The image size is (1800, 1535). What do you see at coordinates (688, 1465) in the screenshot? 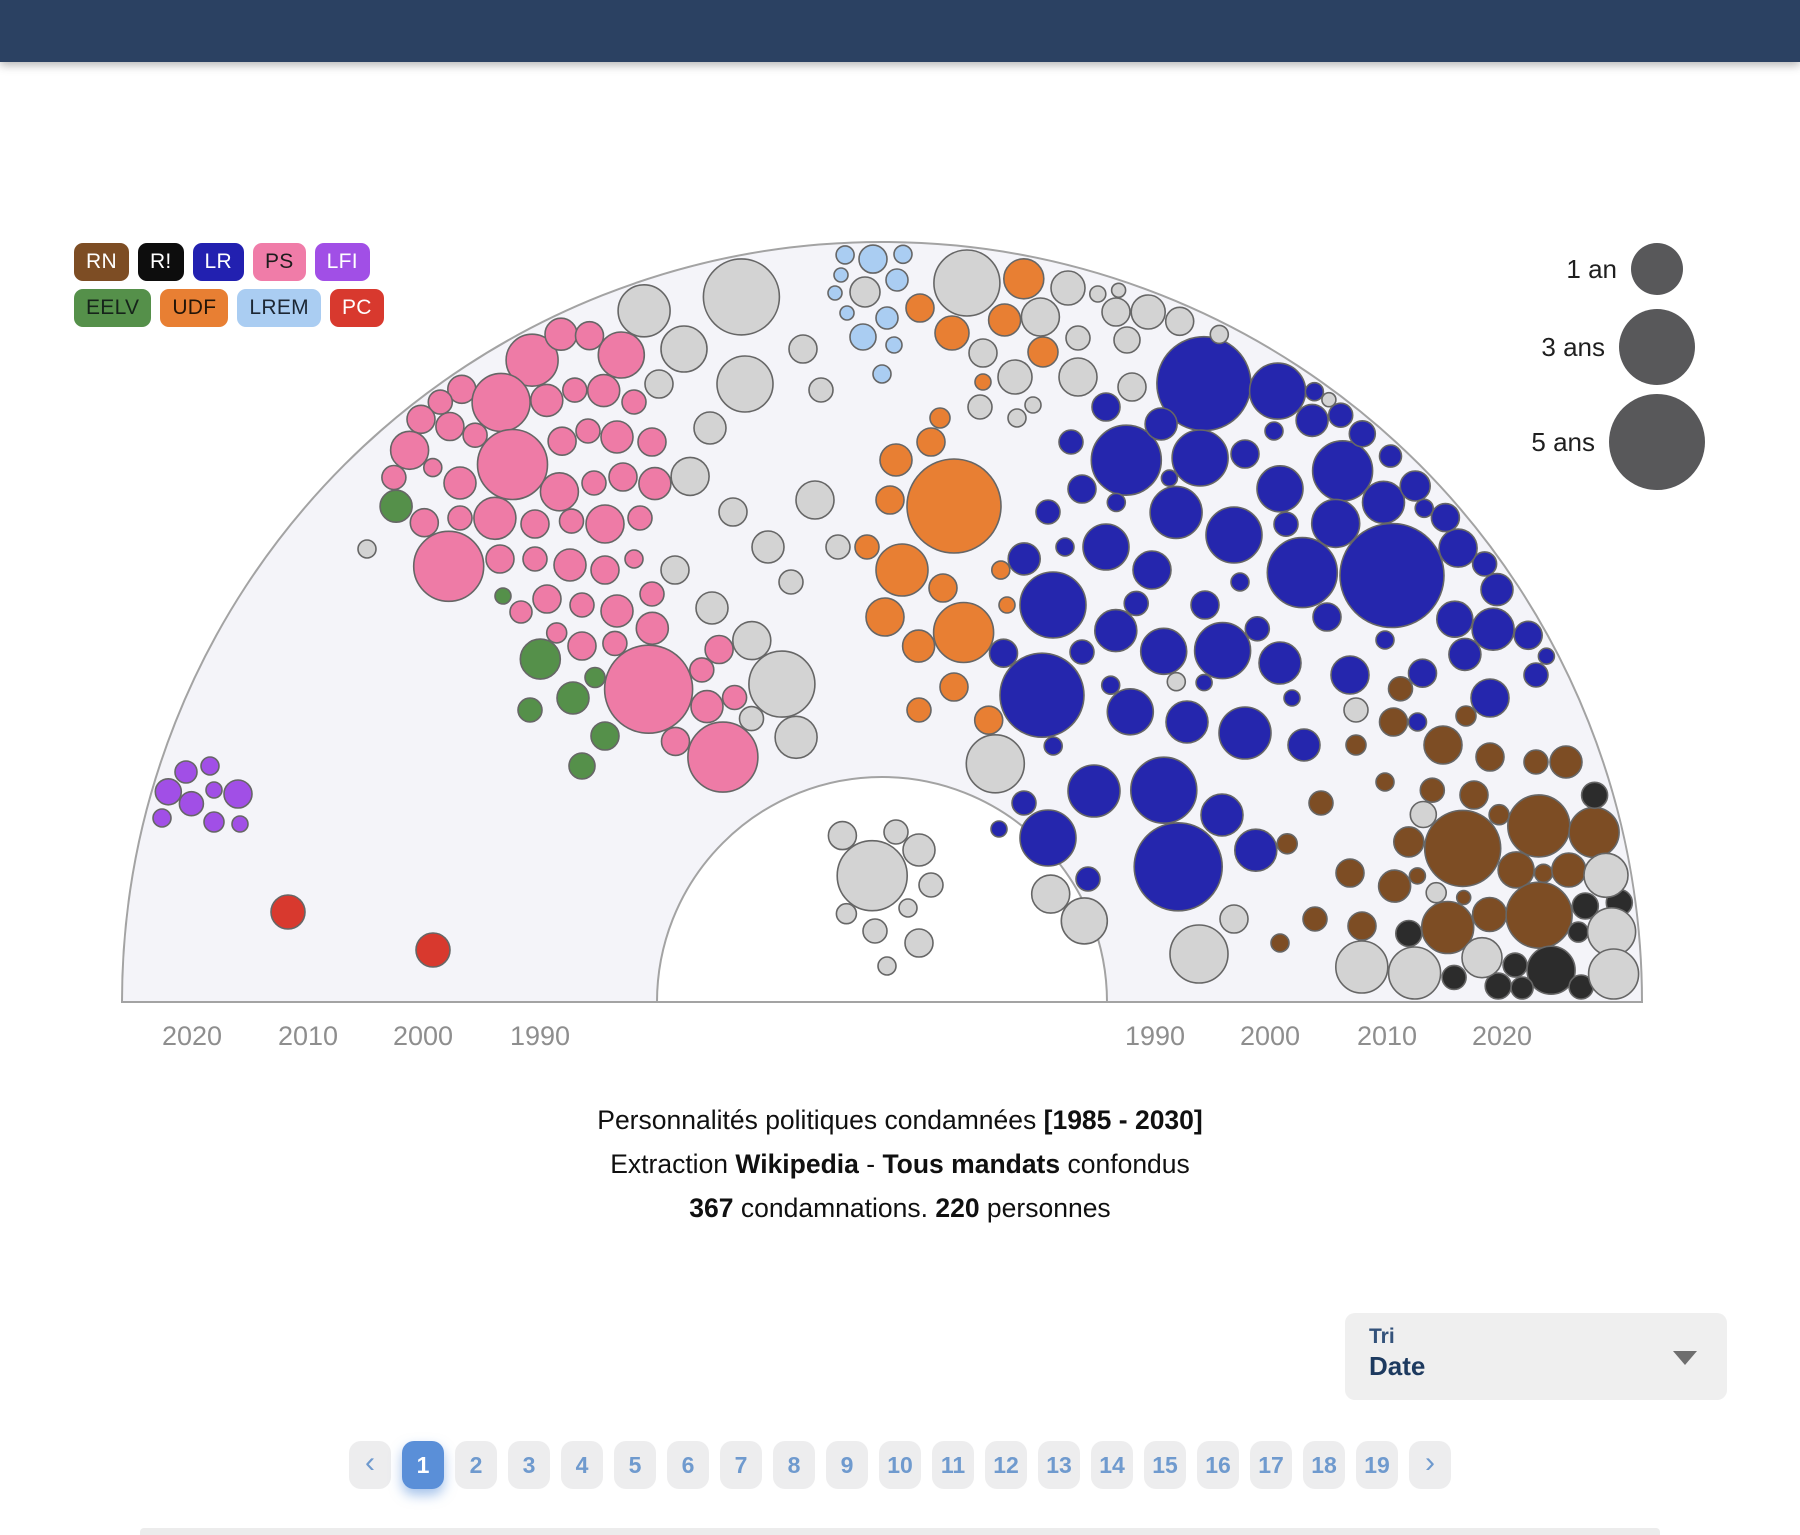
I see `pagination-page-6: 6` at bounding box center [688, 1465].